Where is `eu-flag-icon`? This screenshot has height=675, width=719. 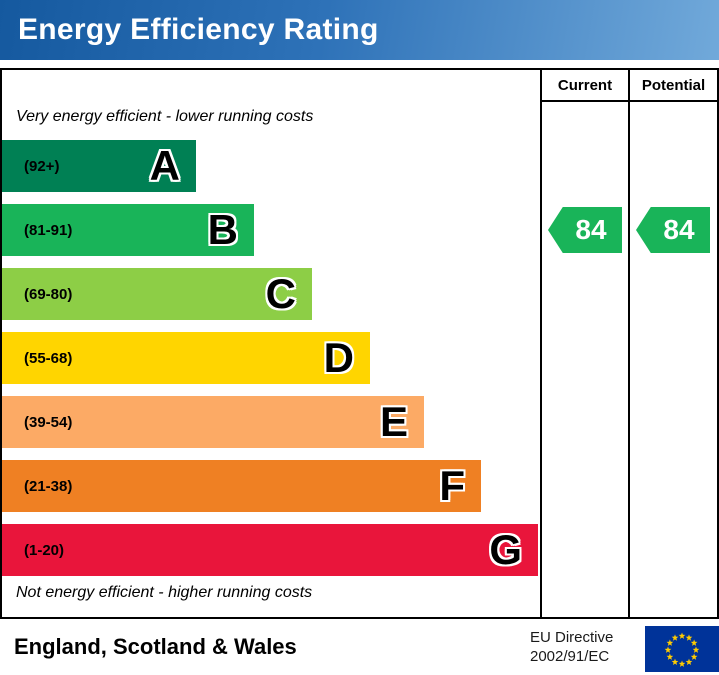
eu-flag-icon is located at coordinates (682, 649).